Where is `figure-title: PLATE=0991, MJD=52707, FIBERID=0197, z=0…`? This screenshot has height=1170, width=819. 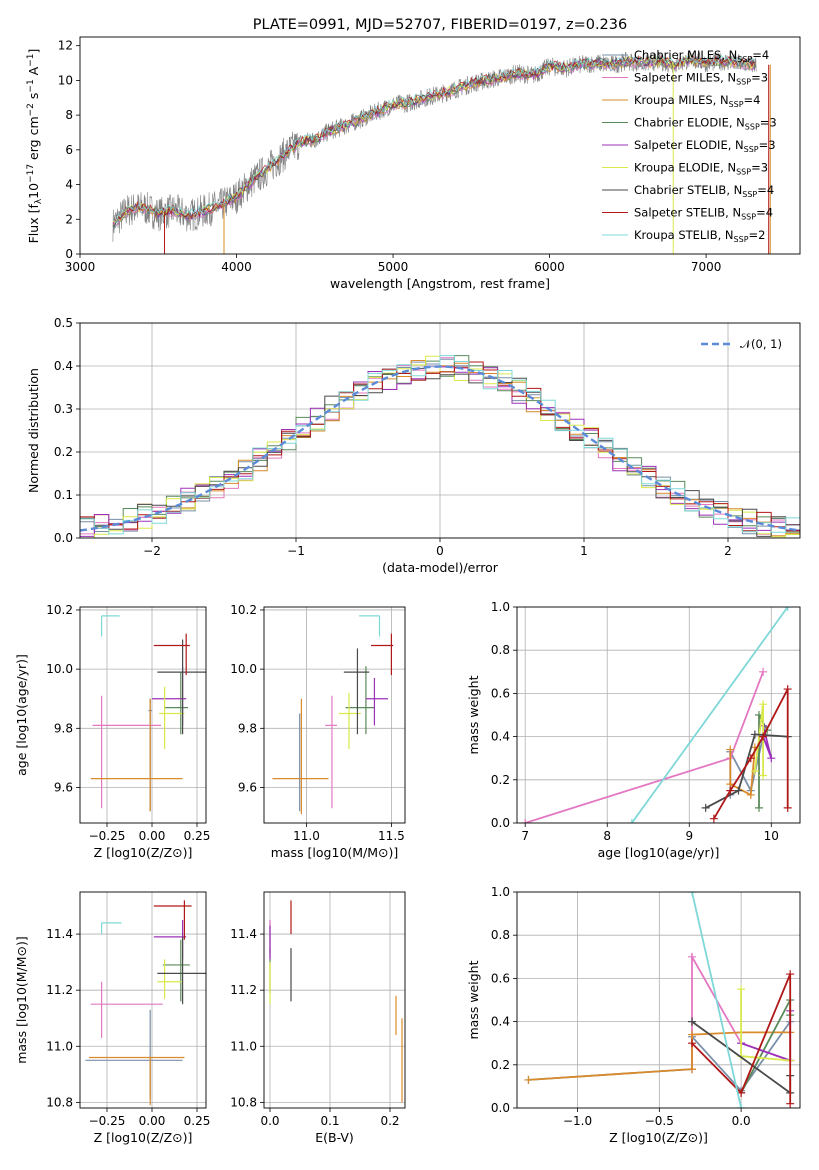 figure-title: PLATE=0991, MJD=52707, FIBERID=0197, z=0… is located at coordinates (440, 25).